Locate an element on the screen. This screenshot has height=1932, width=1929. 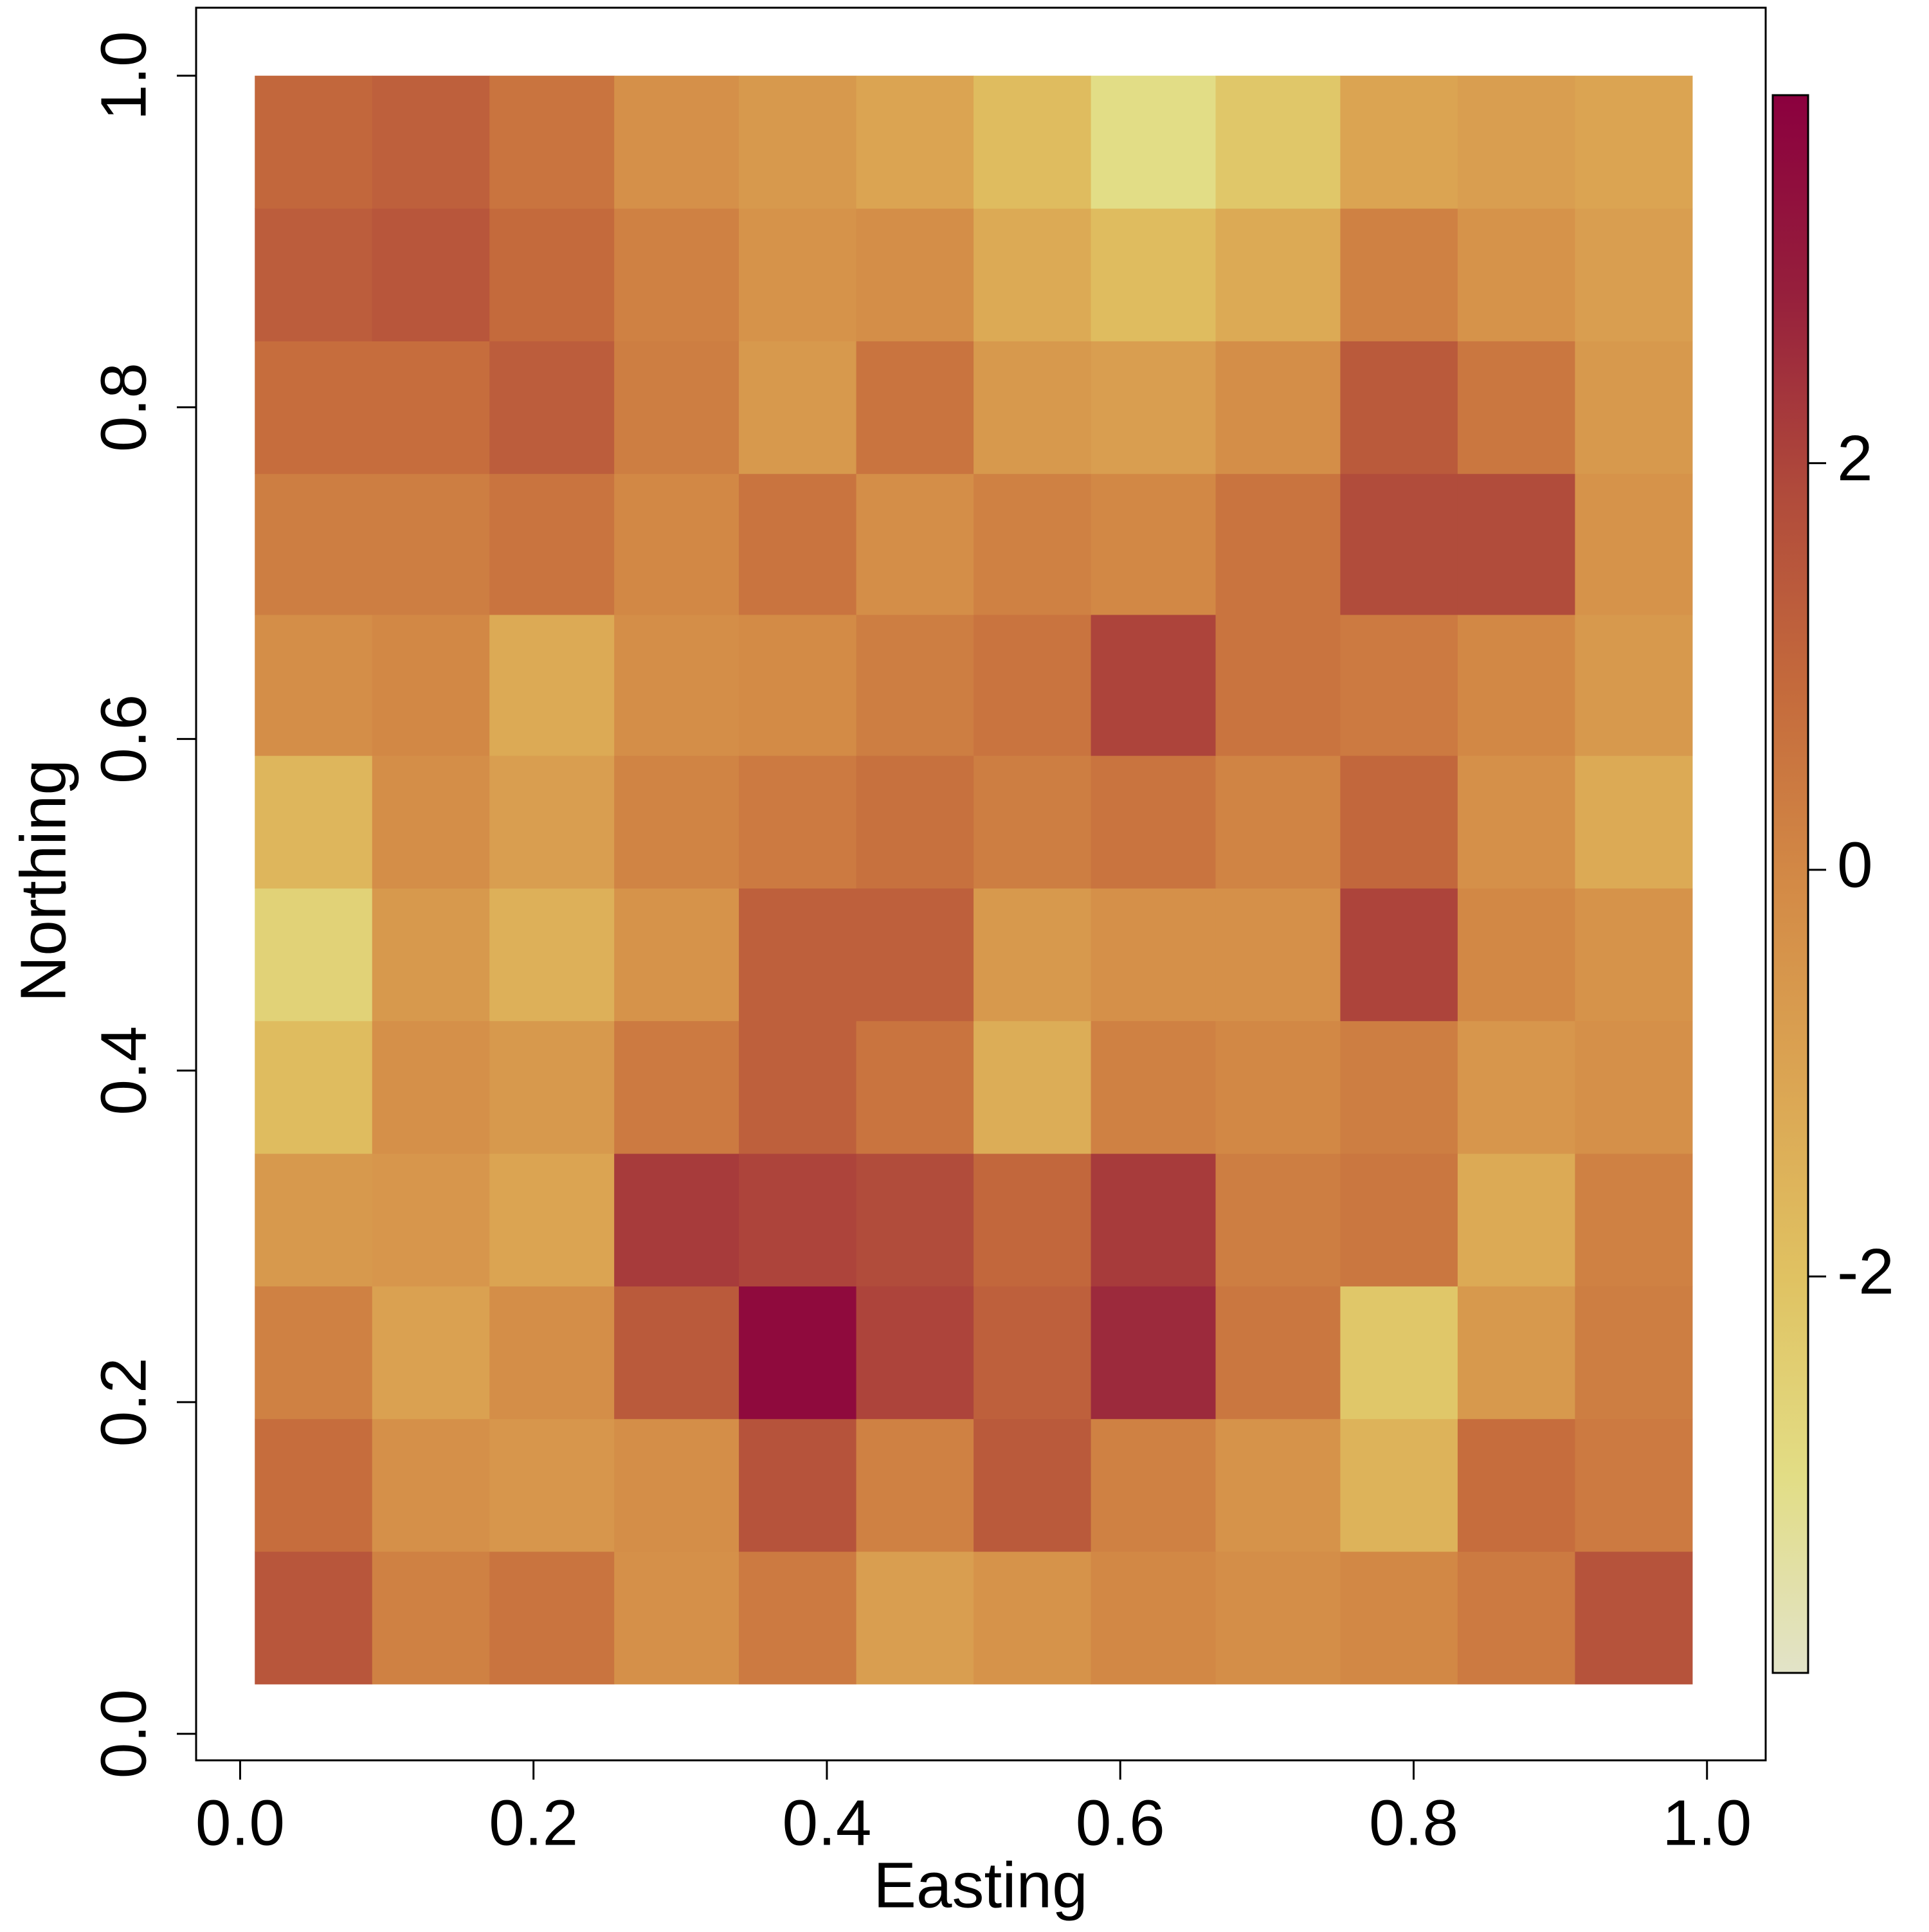
y-tick-label: 1.0 is located at coordinates (123, 75).